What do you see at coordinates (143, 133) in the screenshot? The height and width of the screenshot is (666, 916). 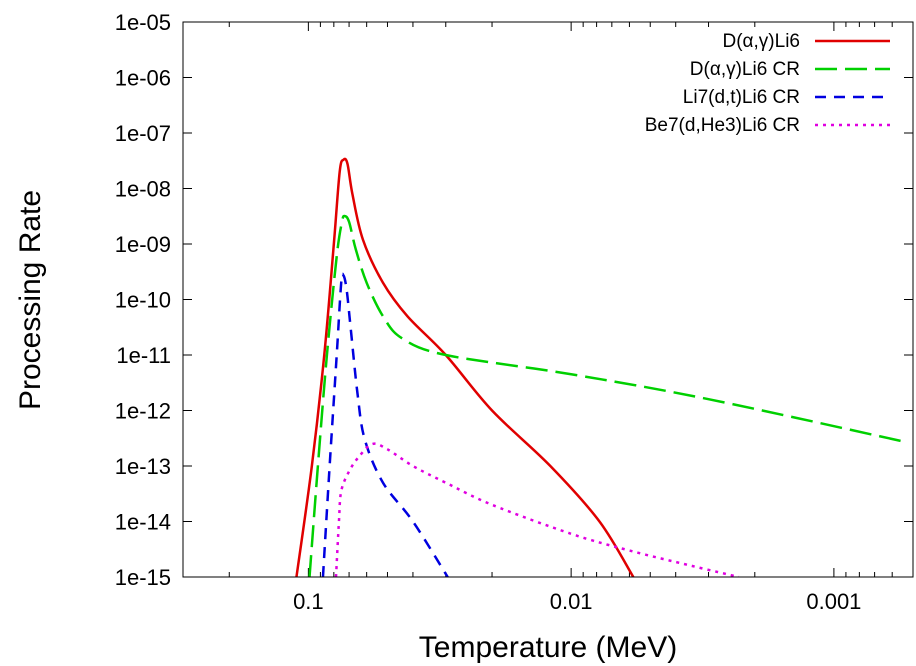 I see `y-tick-label: 1e-07` at bounding box center [143, 133].